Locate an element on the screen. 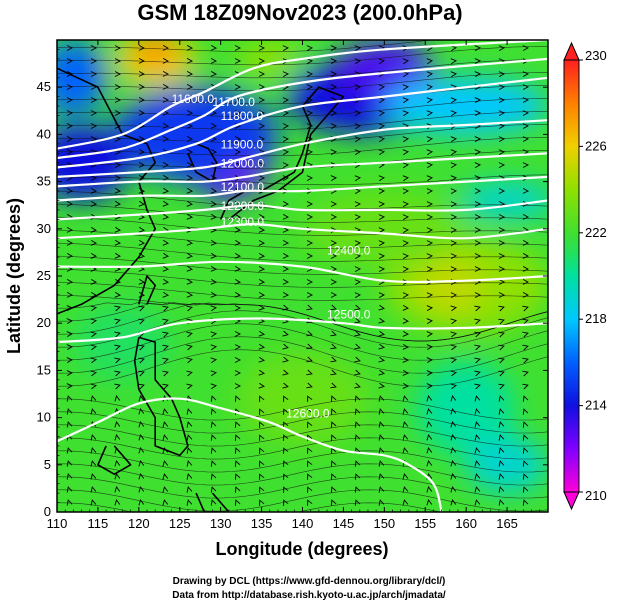 The image size is (619, 605). colorbar-tick-label: 222 is located at coordinates (596, 232).